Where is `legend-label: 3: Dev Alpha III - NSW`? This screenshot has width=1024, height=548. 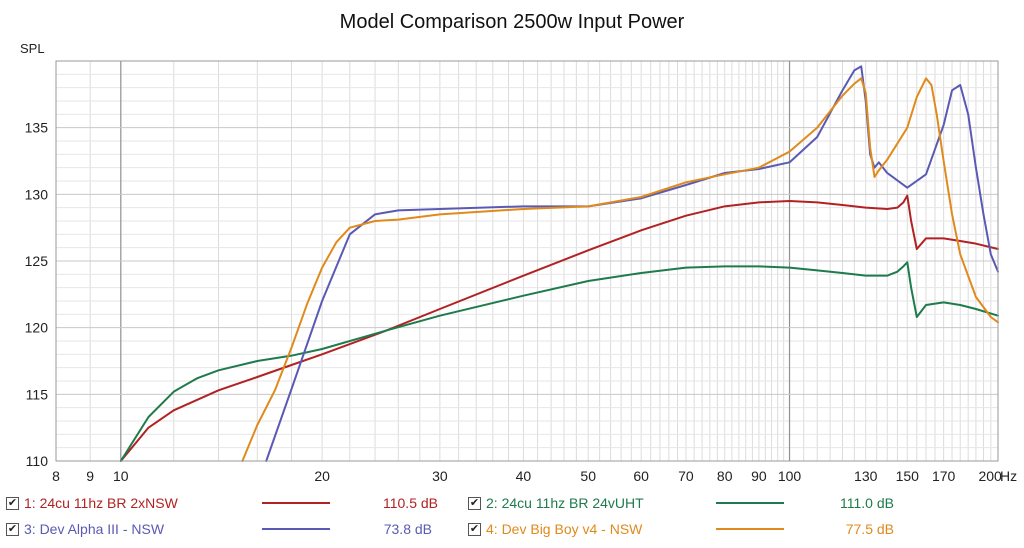 legend-label: 3: Dev Alpha III - NSW is located at coordinates (94, 529).